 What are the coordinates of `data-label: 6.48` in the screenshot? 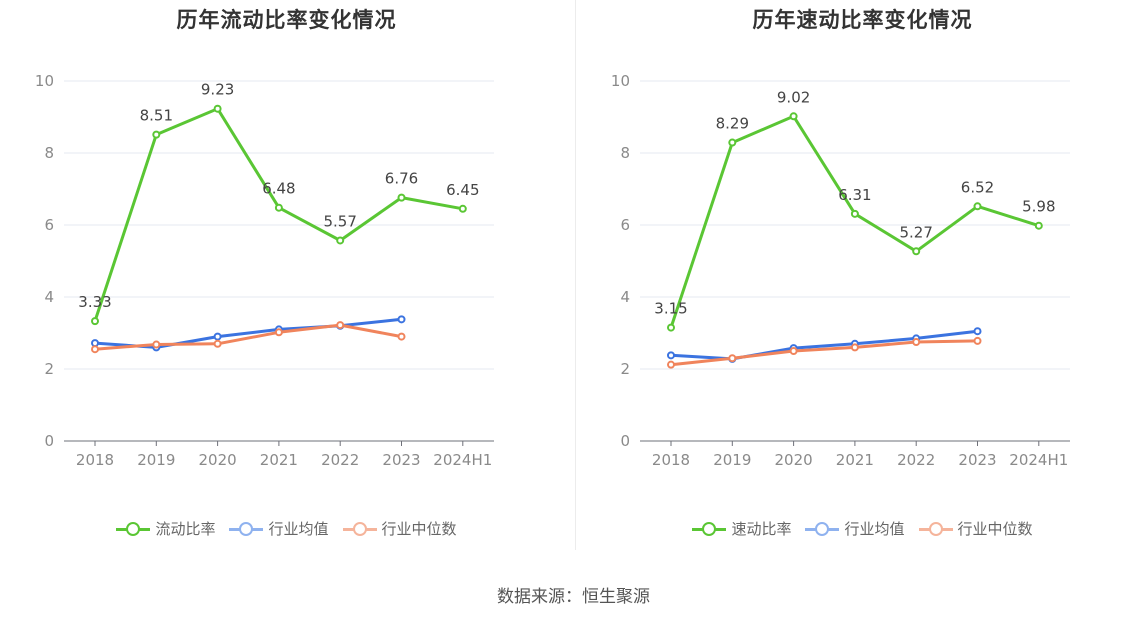 It's located at (278, 189).